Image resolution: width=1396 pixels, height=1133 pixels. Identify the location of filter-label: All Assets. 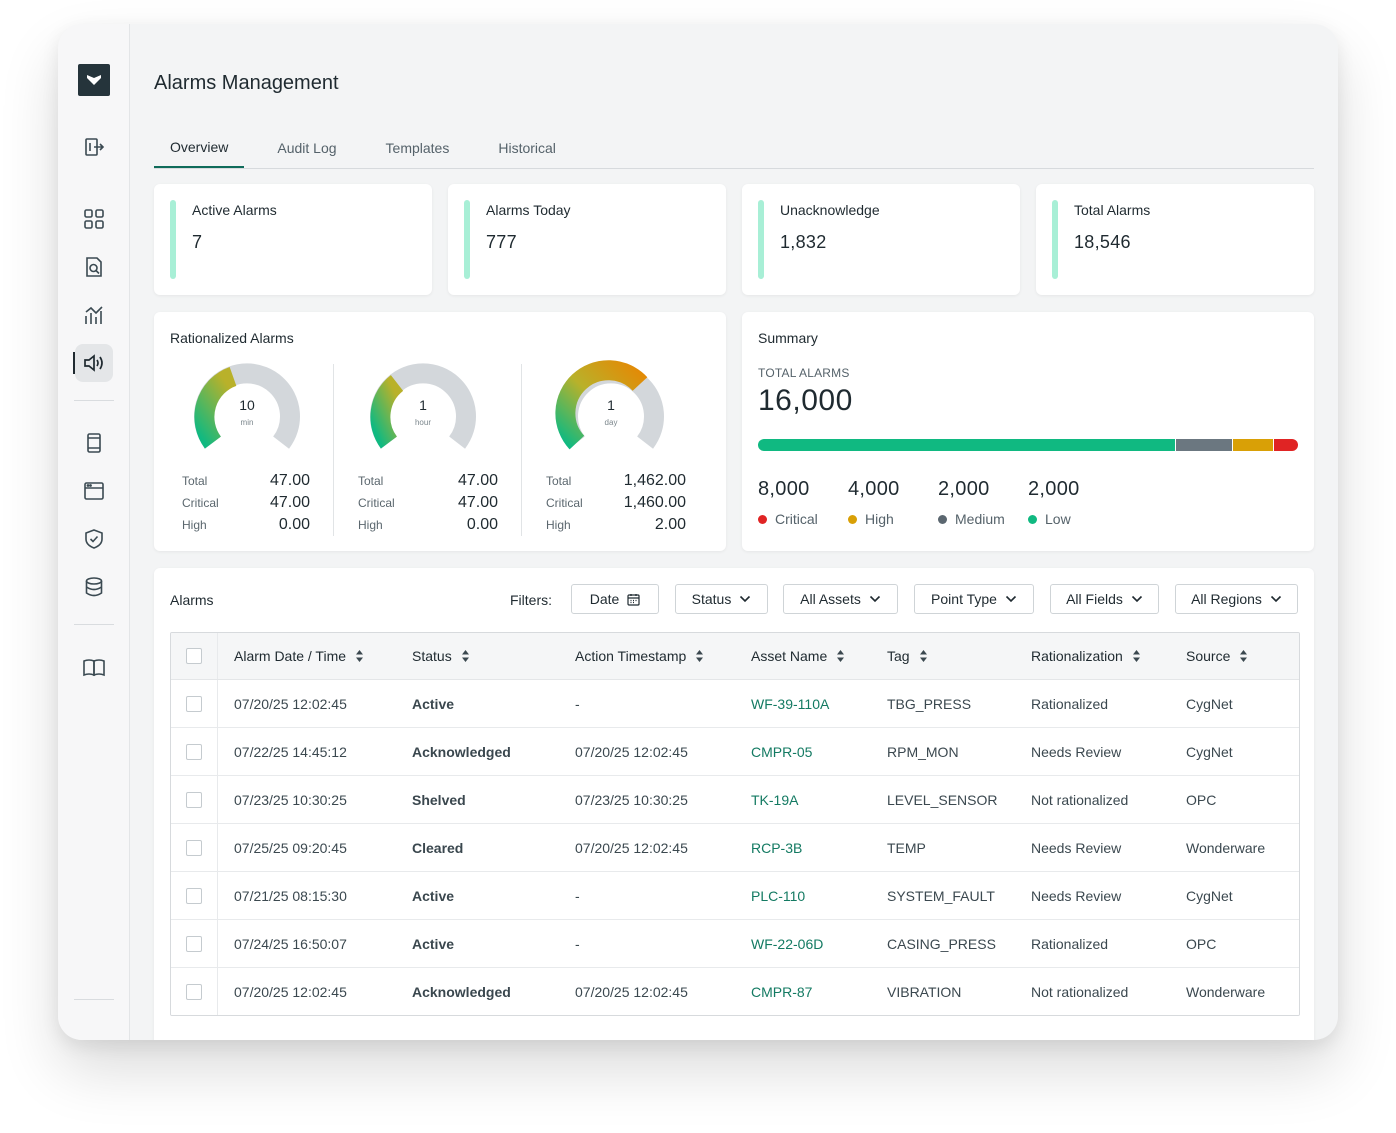
(830, 599).